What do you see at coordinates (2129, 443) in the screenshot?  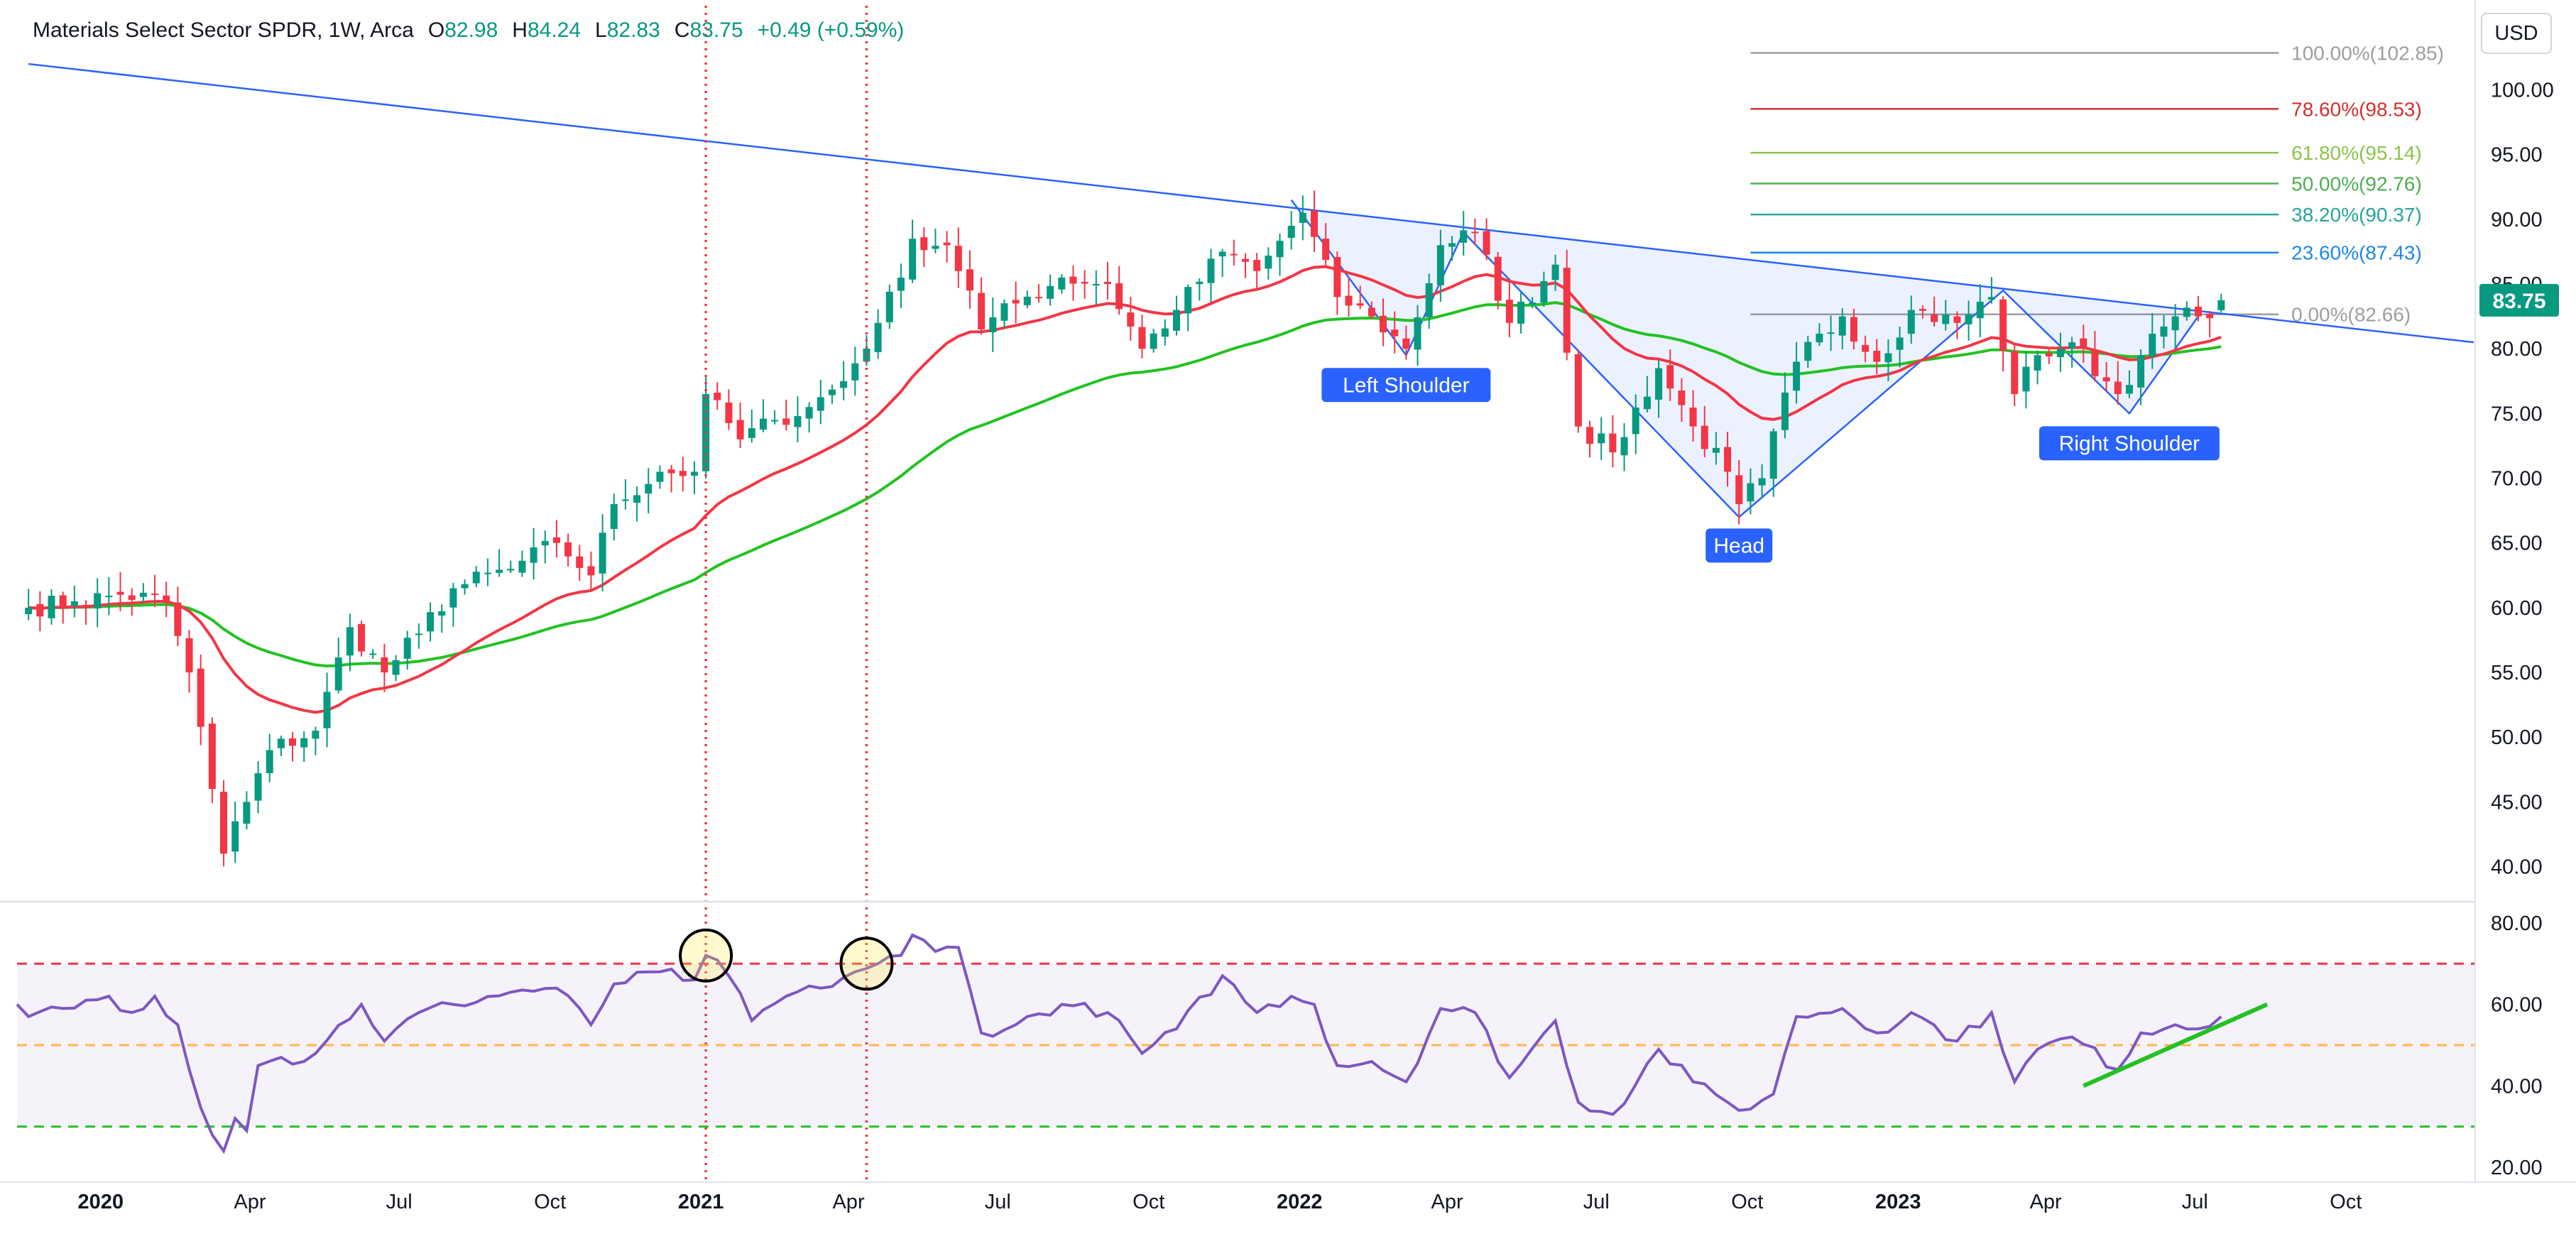 I see `pattern-label-box` at bounding box center [2129, 443].